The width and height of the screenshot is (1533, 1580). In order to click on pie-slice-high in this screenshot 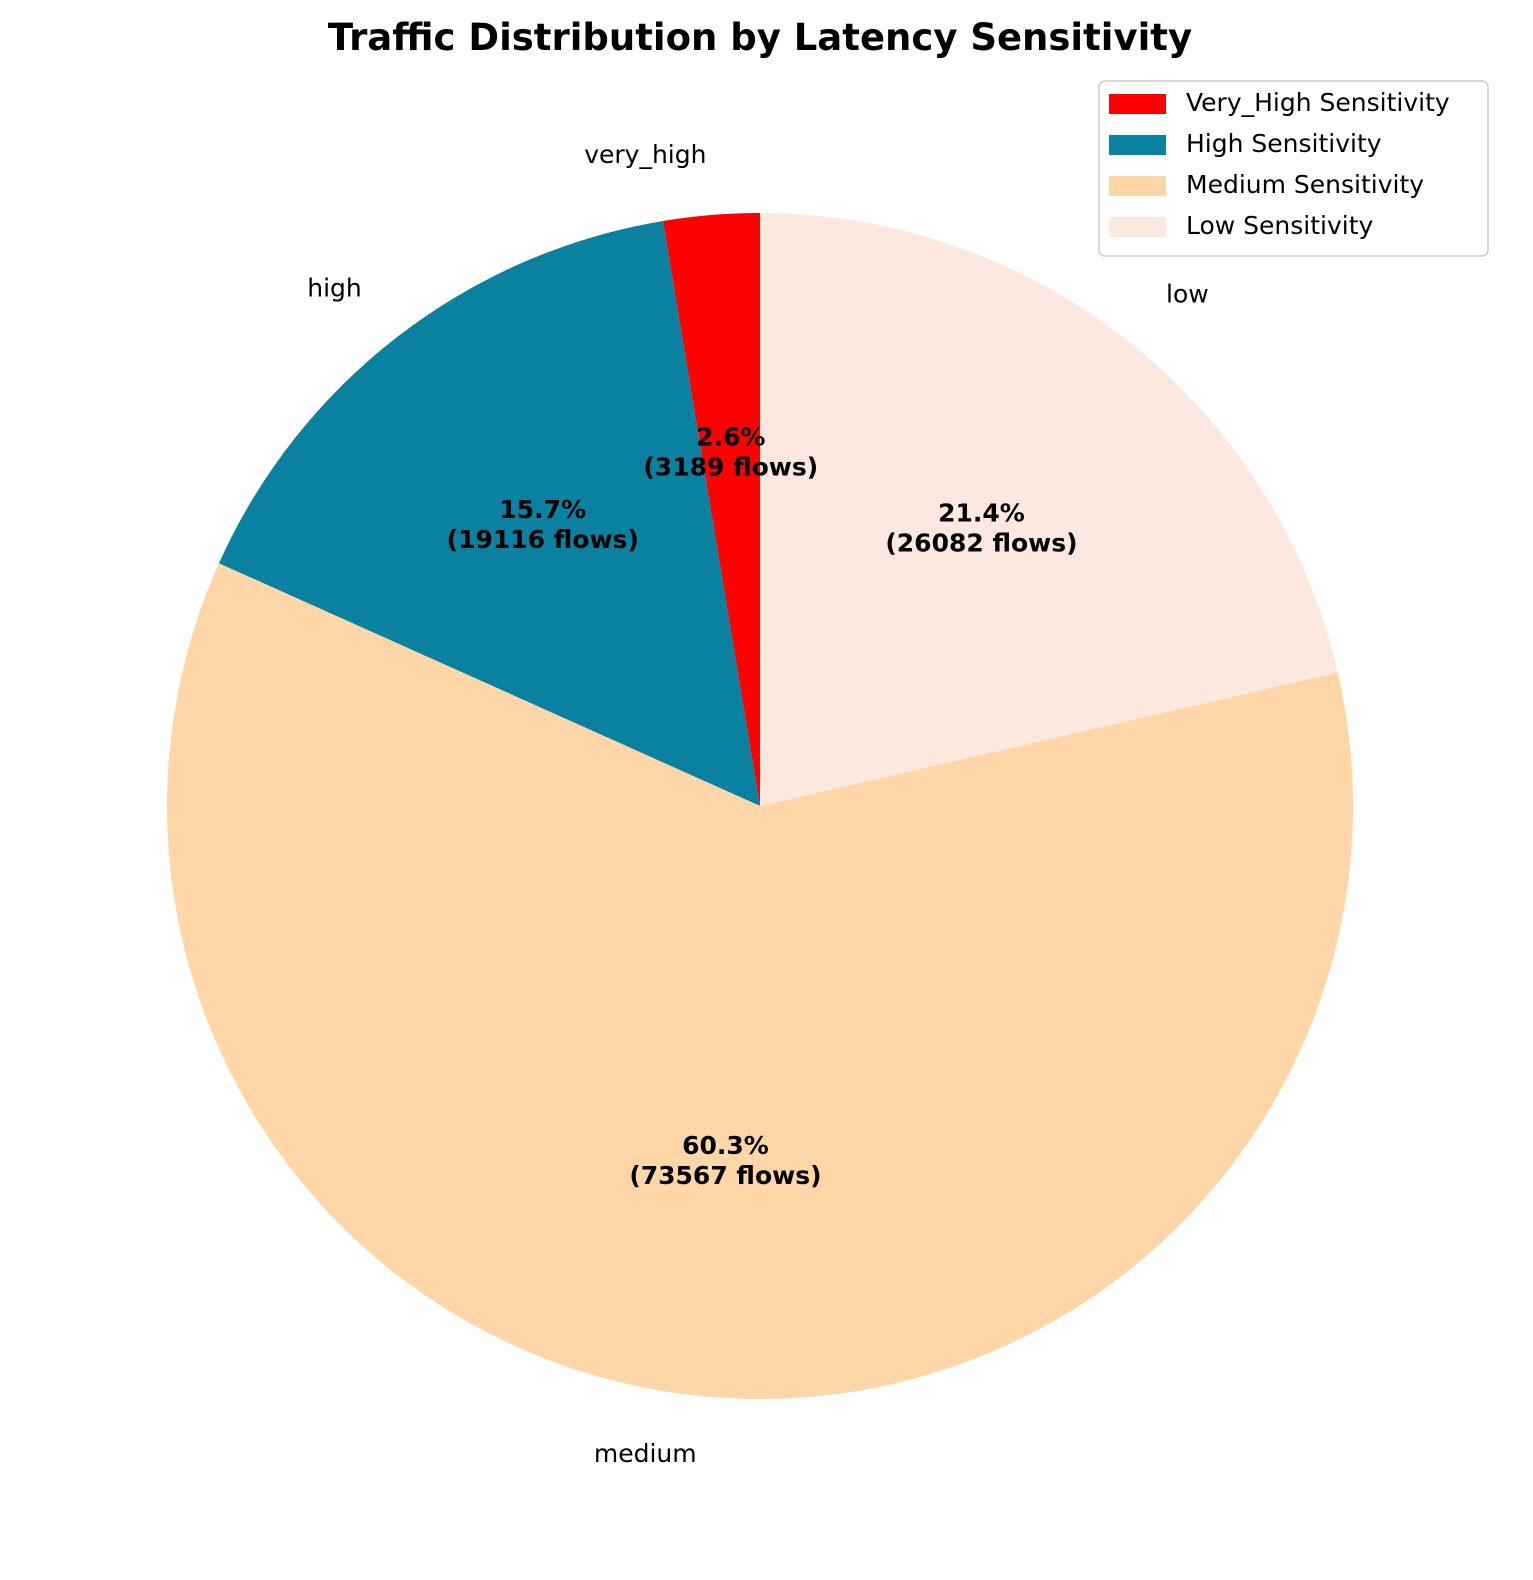, I will do `click(489, 513)`.